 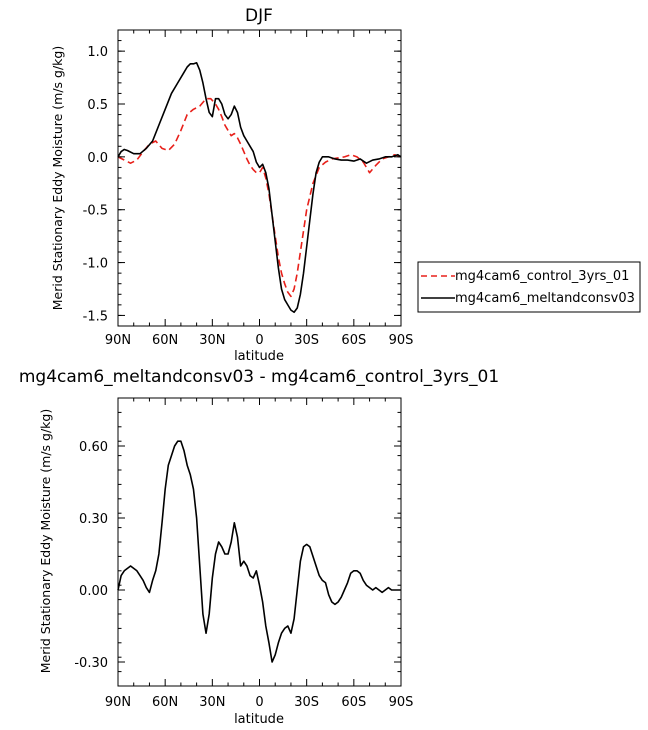 I want to click on bottom-x-tick-label: 90N, so click(x=118, y=702).